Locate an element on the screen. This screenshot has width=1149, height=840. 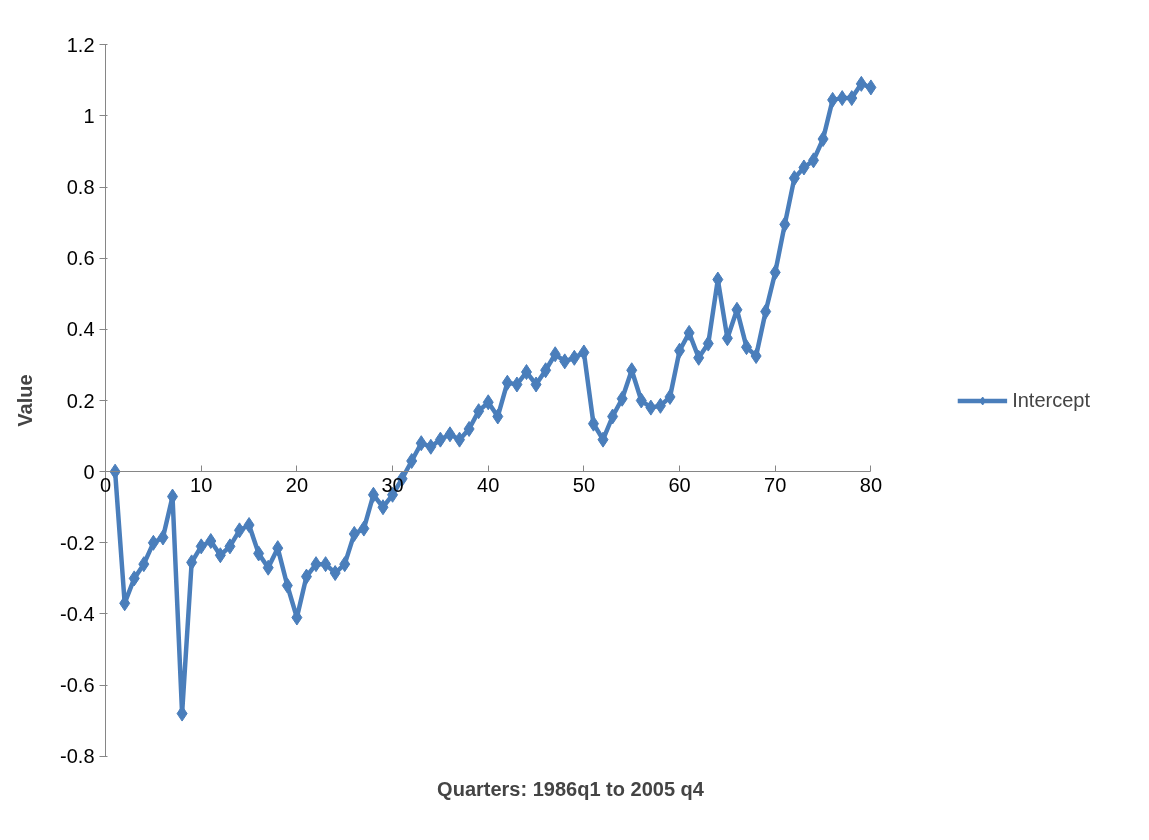
x-tick-label: 10 is located at coordinates (201, 484).